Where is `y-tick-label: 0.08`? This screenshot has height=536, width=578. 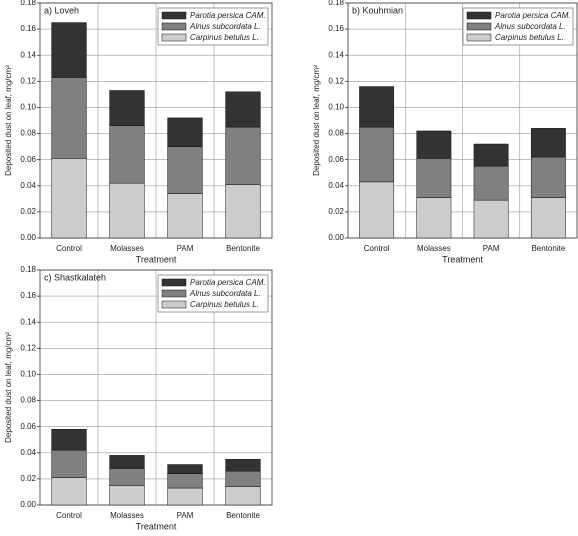
y-tick-label: 0.08 is located at coordinates (28, 400).